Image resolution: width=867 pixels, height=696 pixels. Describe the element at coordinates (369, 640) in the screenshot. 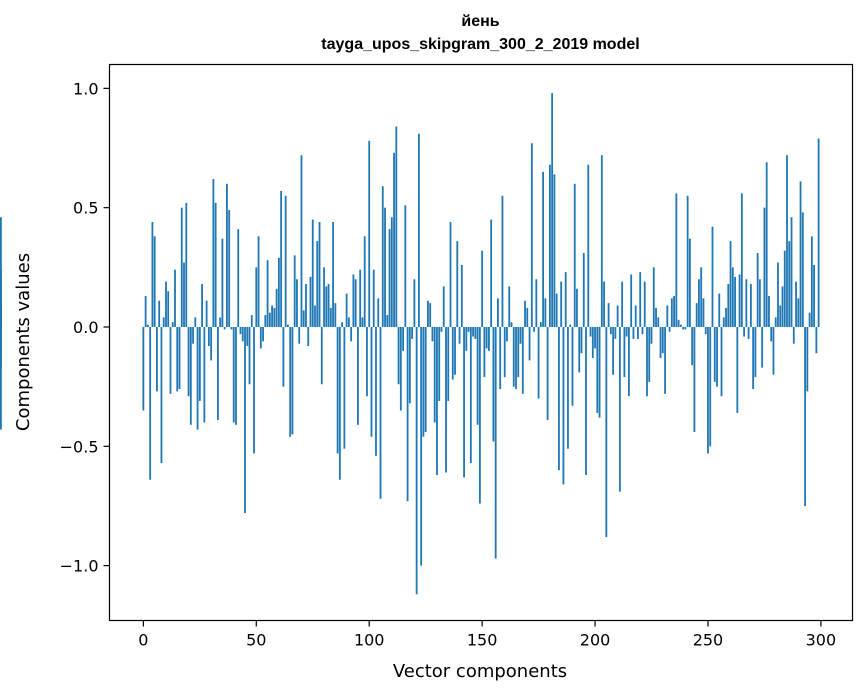

I see `x-tick-label: 100` at that location.